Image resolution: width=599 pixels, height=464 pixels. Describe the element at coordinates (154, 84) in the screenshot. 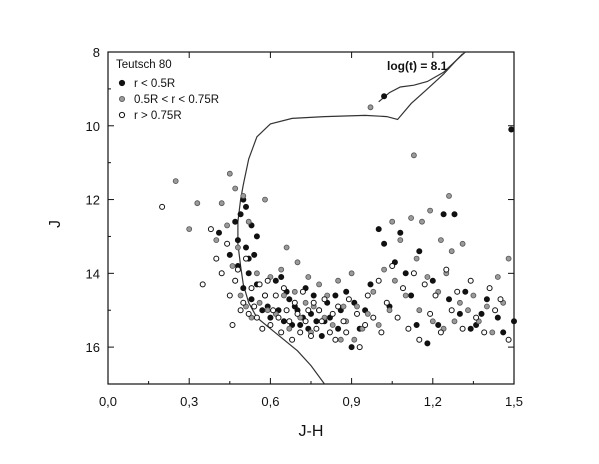

I see `legend-label-inner: r < 0.5R` at that location.